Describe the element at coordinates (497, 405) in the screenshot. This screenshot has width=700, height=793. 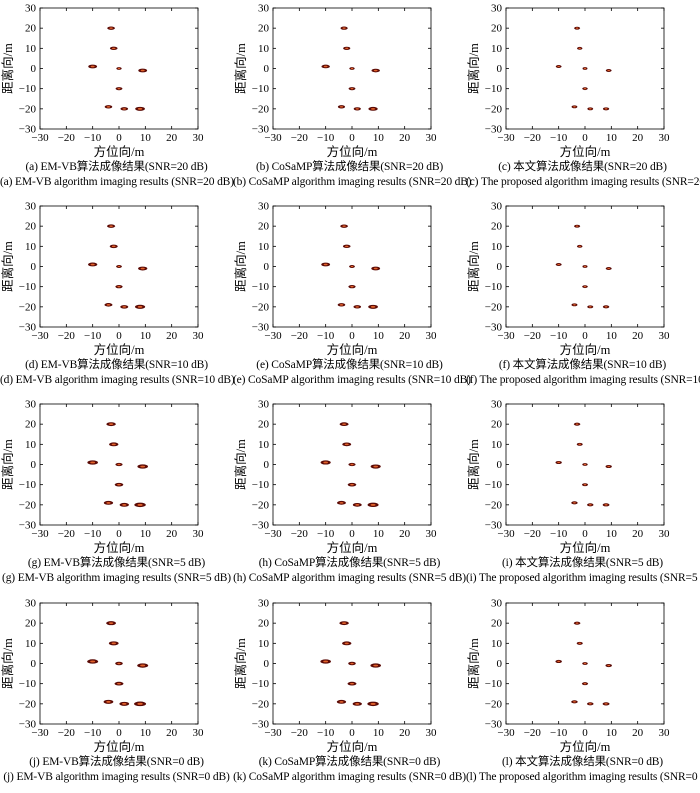
I see `y-tick-label: 30` at that location.